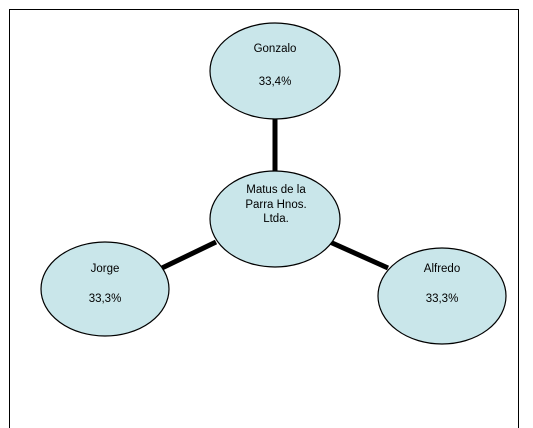 This screenshot has height=428, width=533. I want to click on node-alfredo: Alfredo 33,3%, so click(442, 296).